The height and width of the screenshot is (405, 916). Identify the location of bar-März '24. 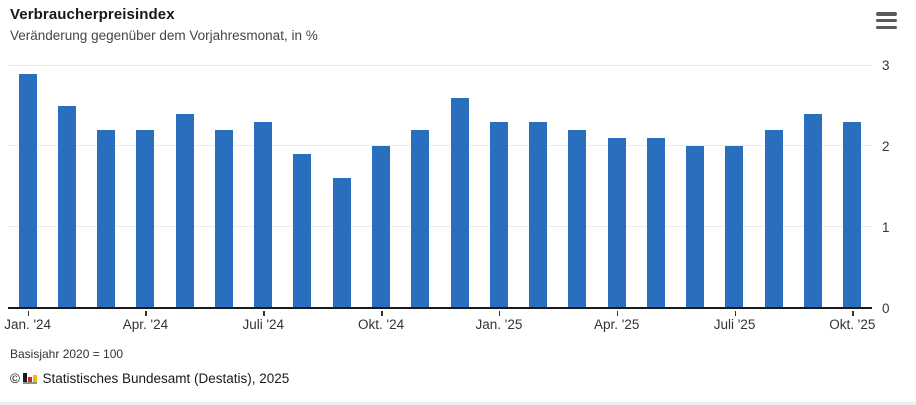
(106, 218).